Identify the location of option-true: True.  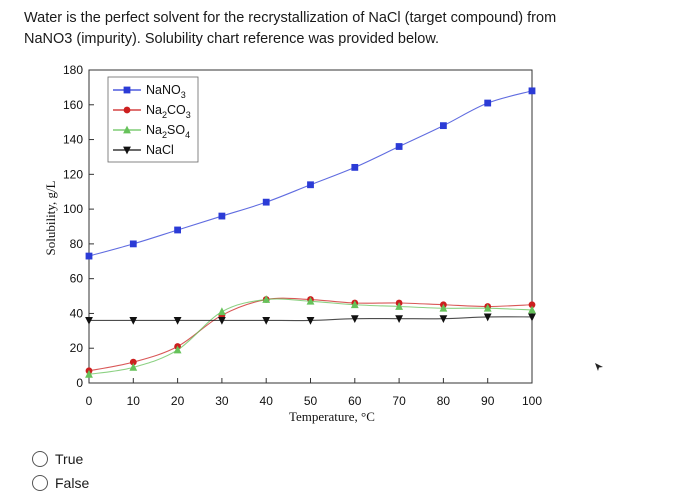
(60, 459).